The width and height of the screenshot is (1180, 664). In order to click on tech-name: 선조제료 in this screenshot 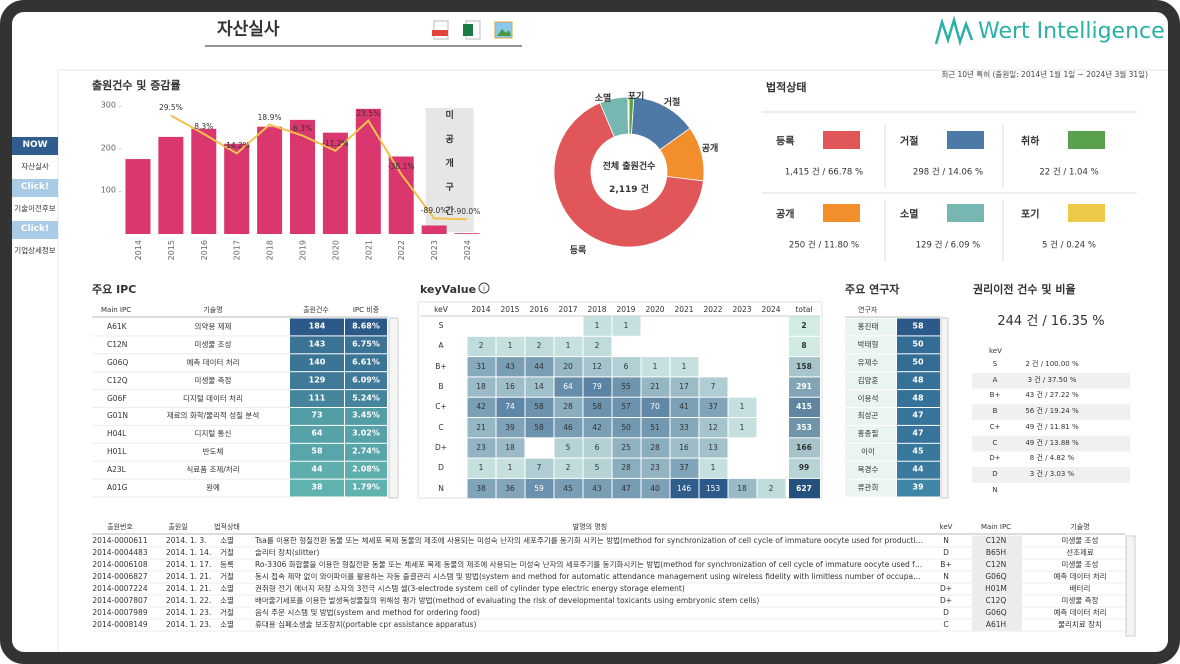, I will do `click(1080, 552)`.